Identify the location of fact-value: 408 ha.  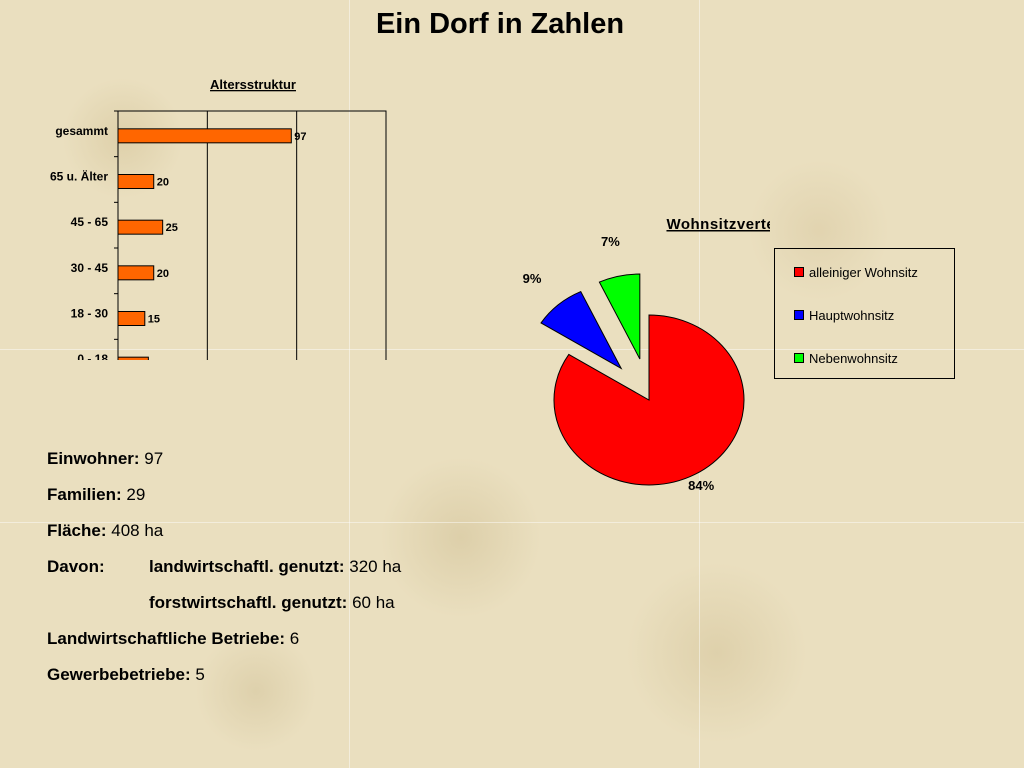
(137, 530).